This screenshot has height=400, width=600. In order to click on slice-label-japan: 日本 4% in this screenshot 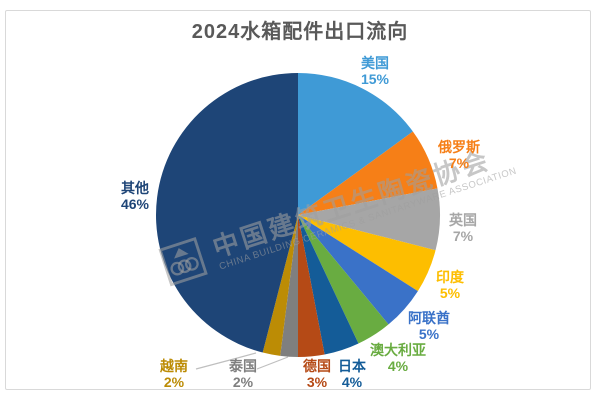, I will do `click(352, 374)`.